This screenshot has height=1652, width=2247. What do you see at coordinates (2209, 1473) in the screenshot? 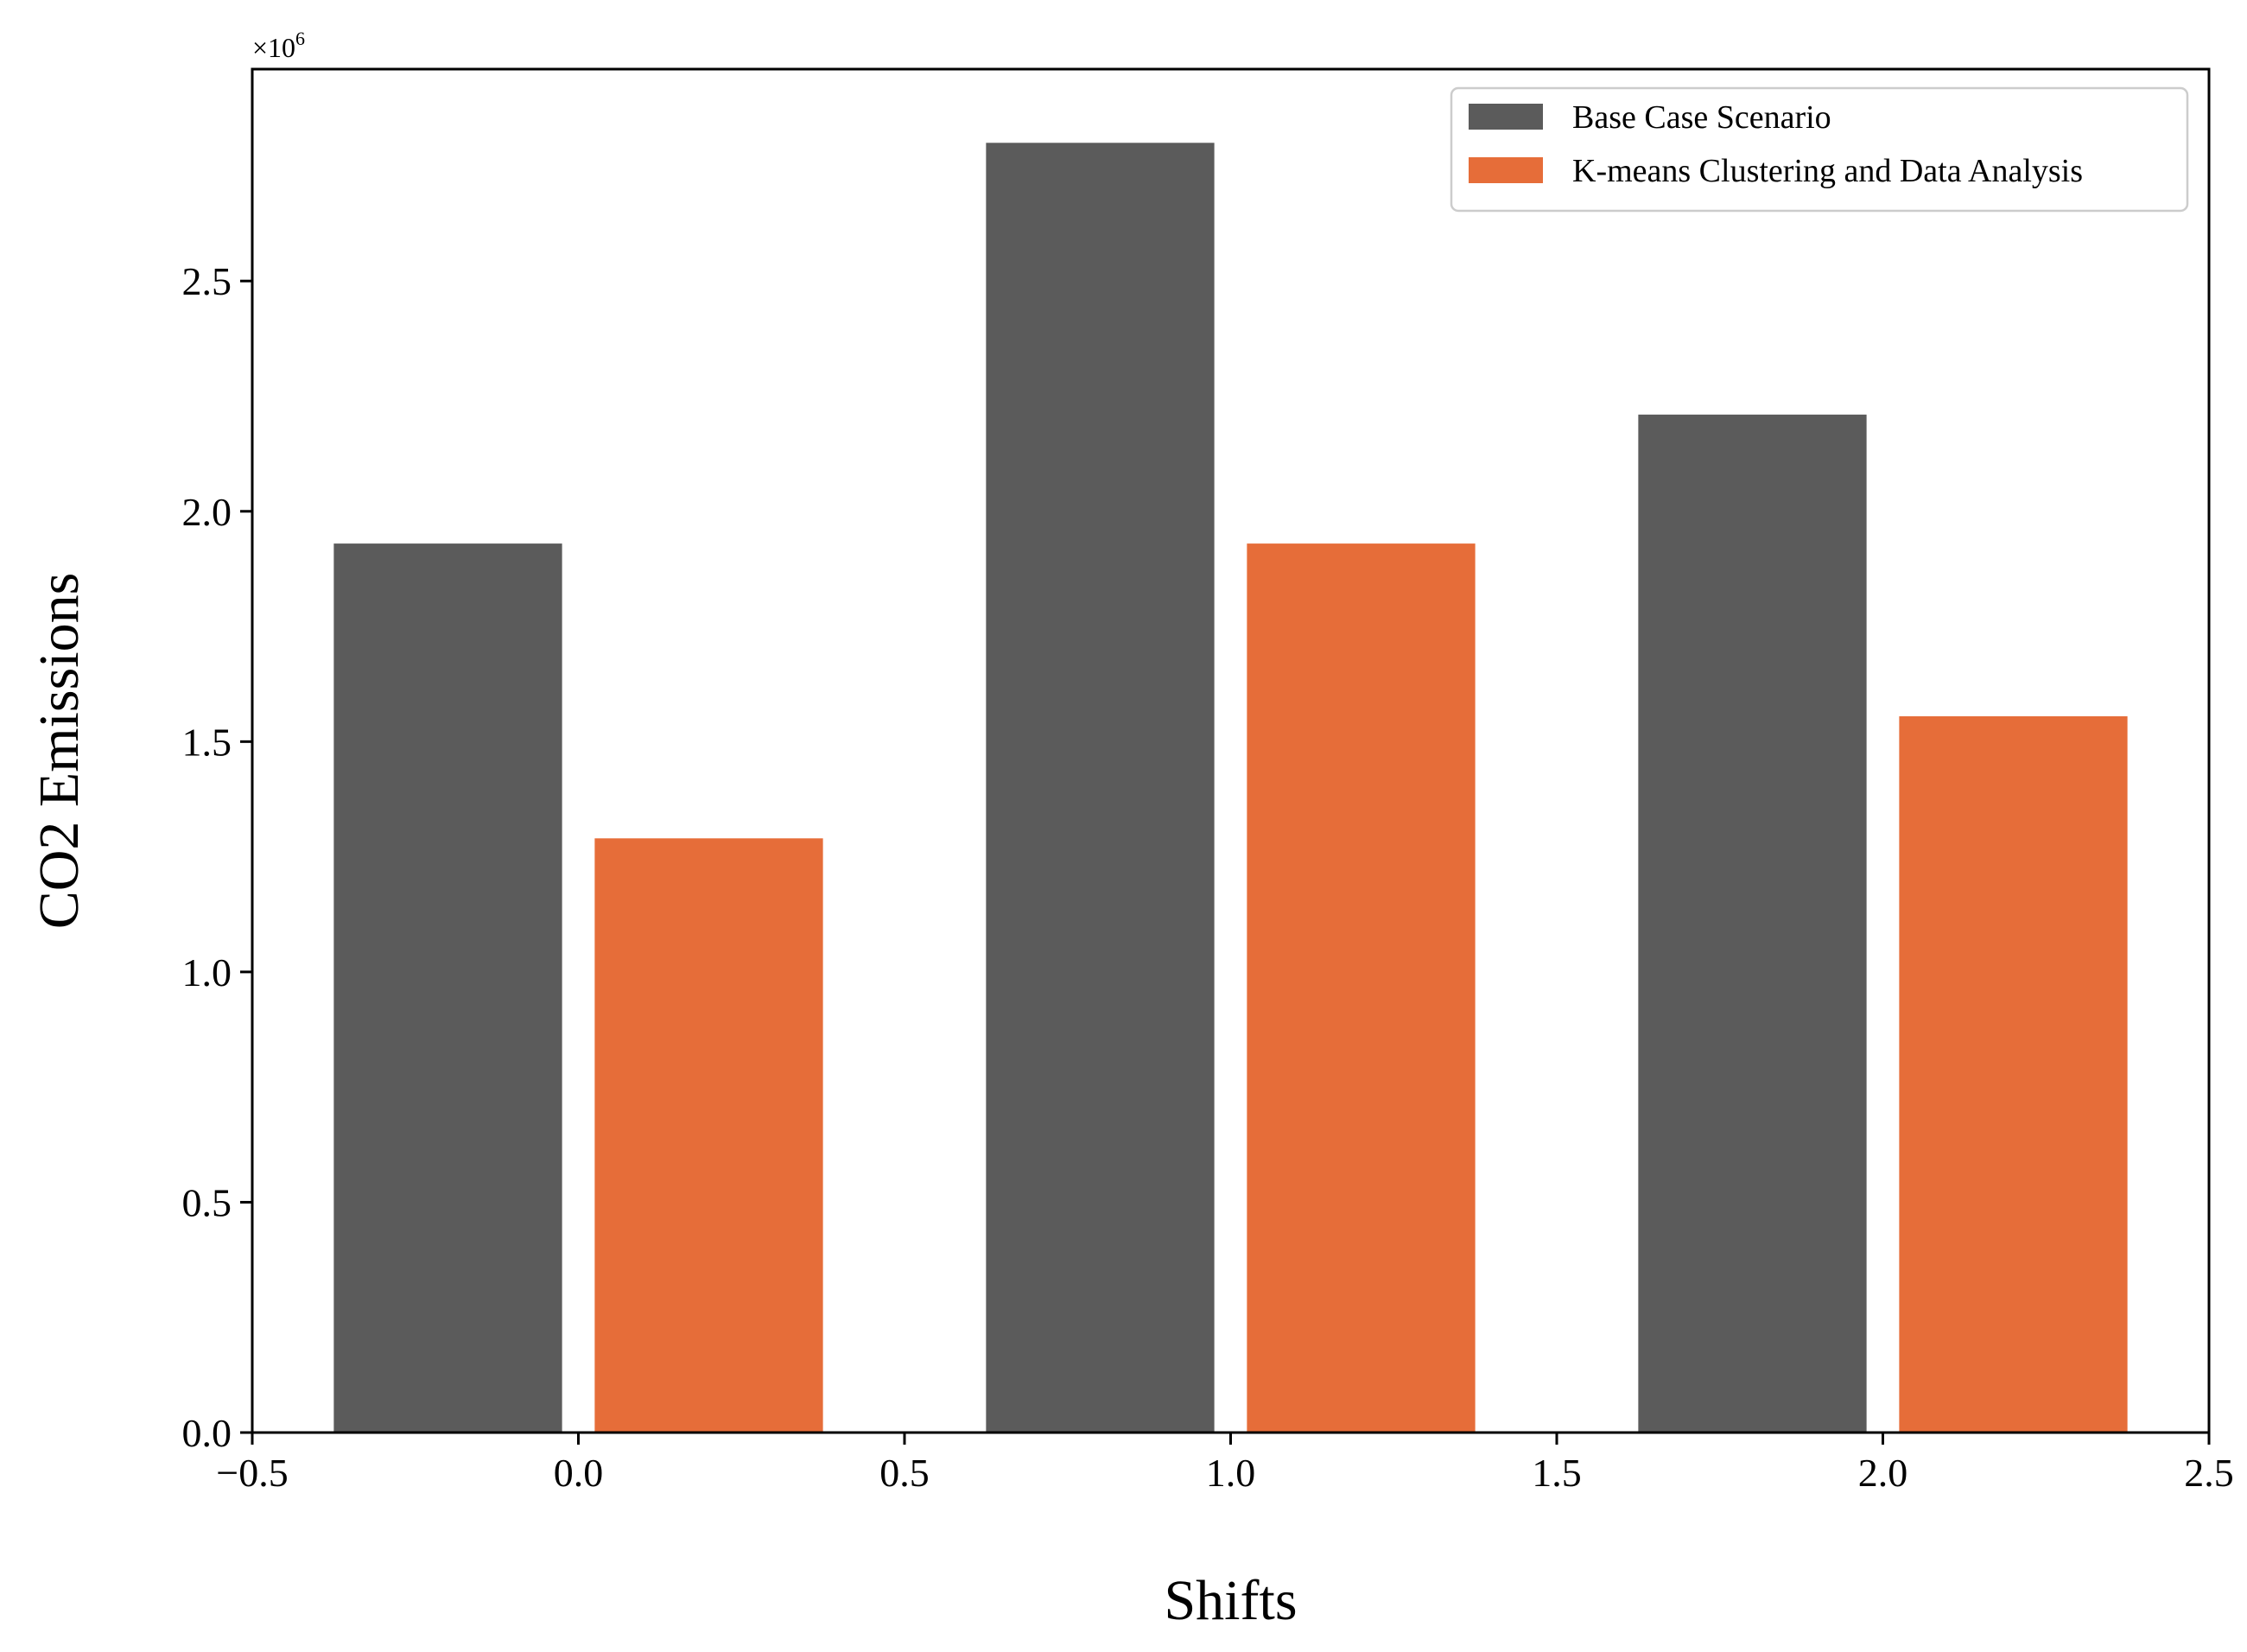
I see `x-tick-label: 2.5` at bounding box center [2209, 1473].